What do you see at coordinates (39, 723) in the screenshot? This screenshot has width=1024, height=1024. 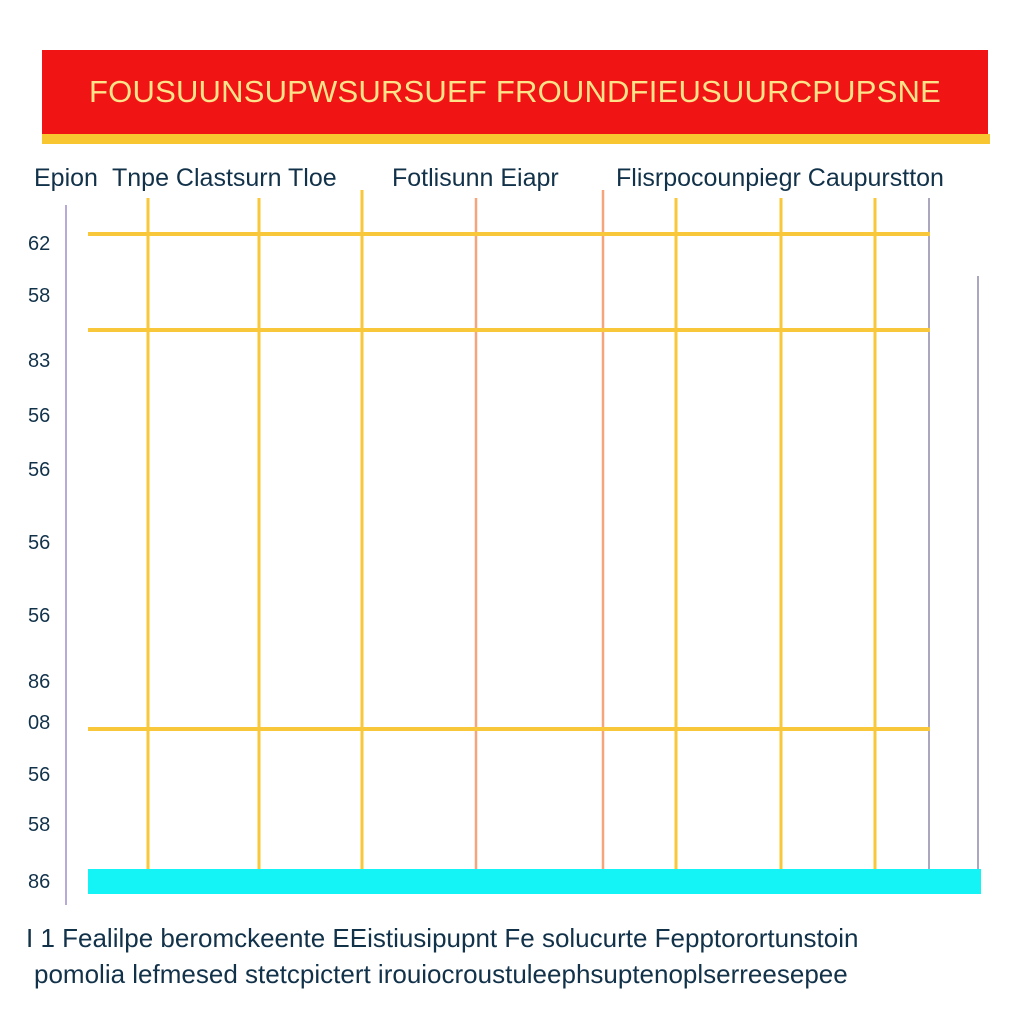 I see `row-label: 08` at bounding box center [39, 723].